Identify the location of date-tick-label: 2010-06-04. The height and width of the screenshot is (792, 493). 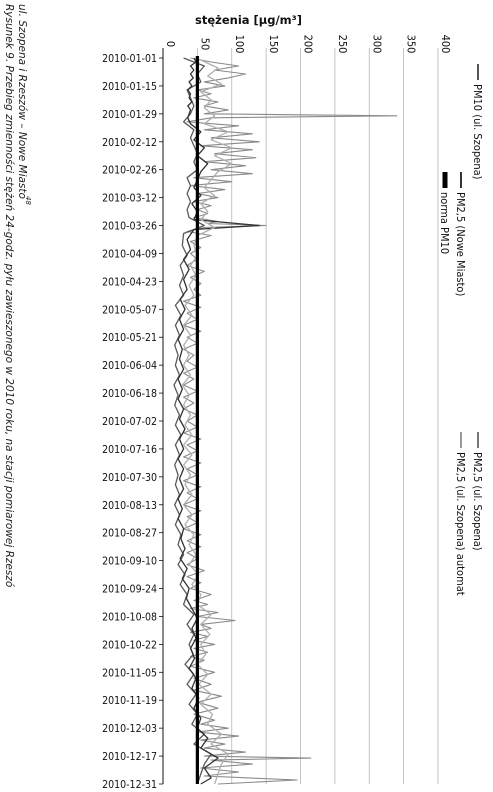
(129, 366).